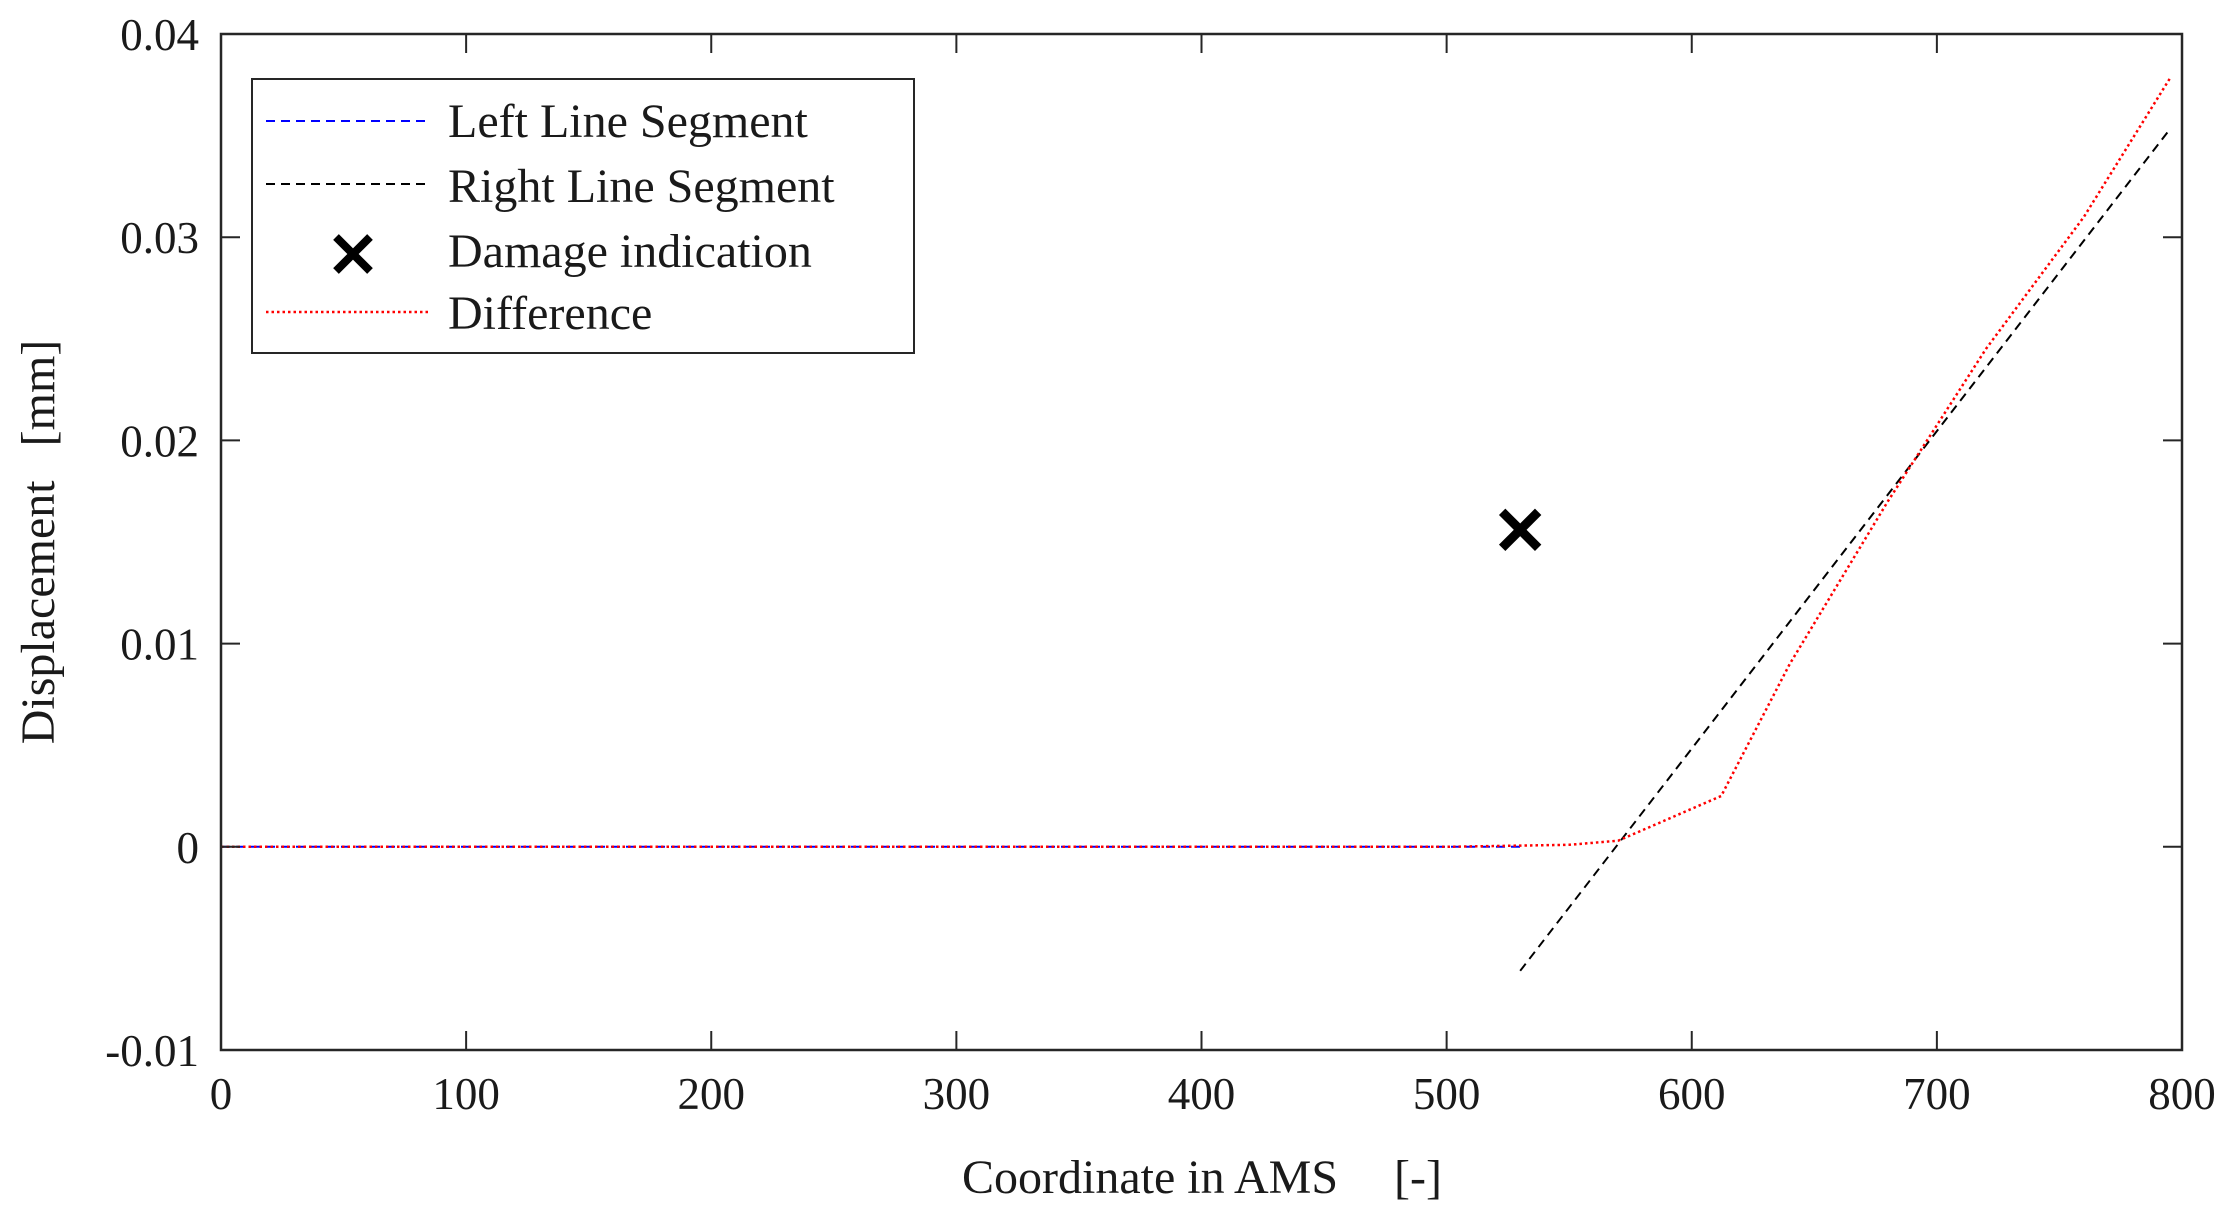 Image resolution: width=2236 pixels, height=1213 pixels. What do you see at coordinates (38, 393) in the screenshot?
I see `y-axis-label-unit: [mm]` at bounding box center [38, 393].